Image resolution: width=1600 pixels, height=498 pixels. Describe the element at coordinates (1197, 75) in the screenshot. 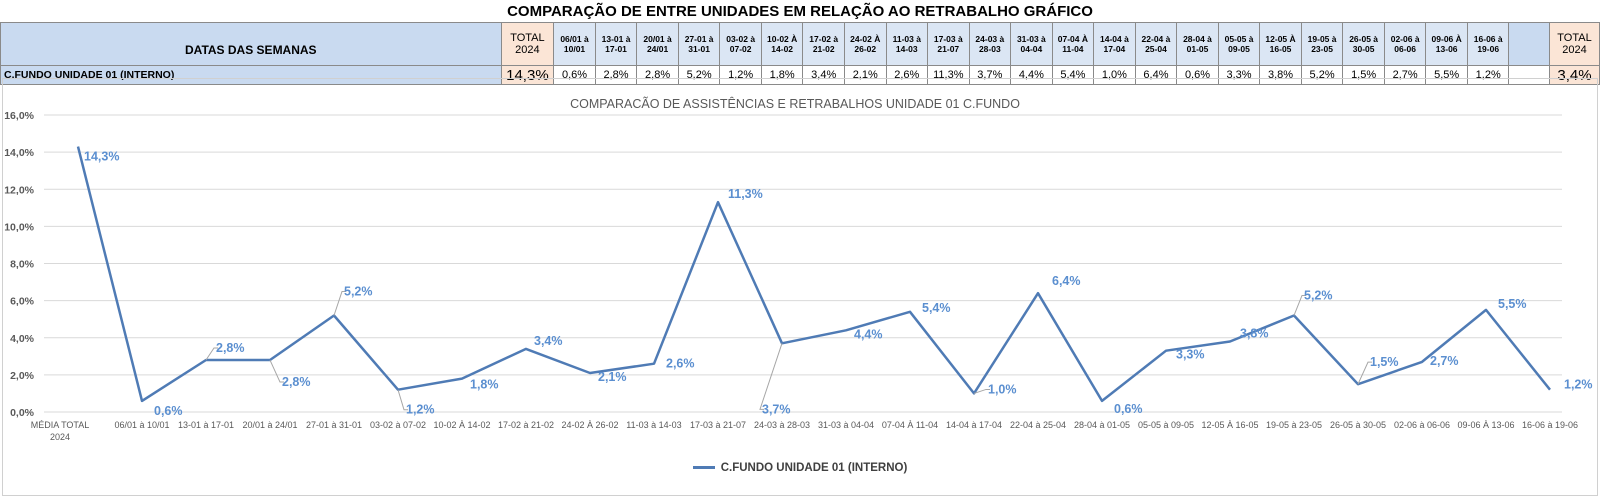

I see `week-value-cell: 0,6%` at that location.